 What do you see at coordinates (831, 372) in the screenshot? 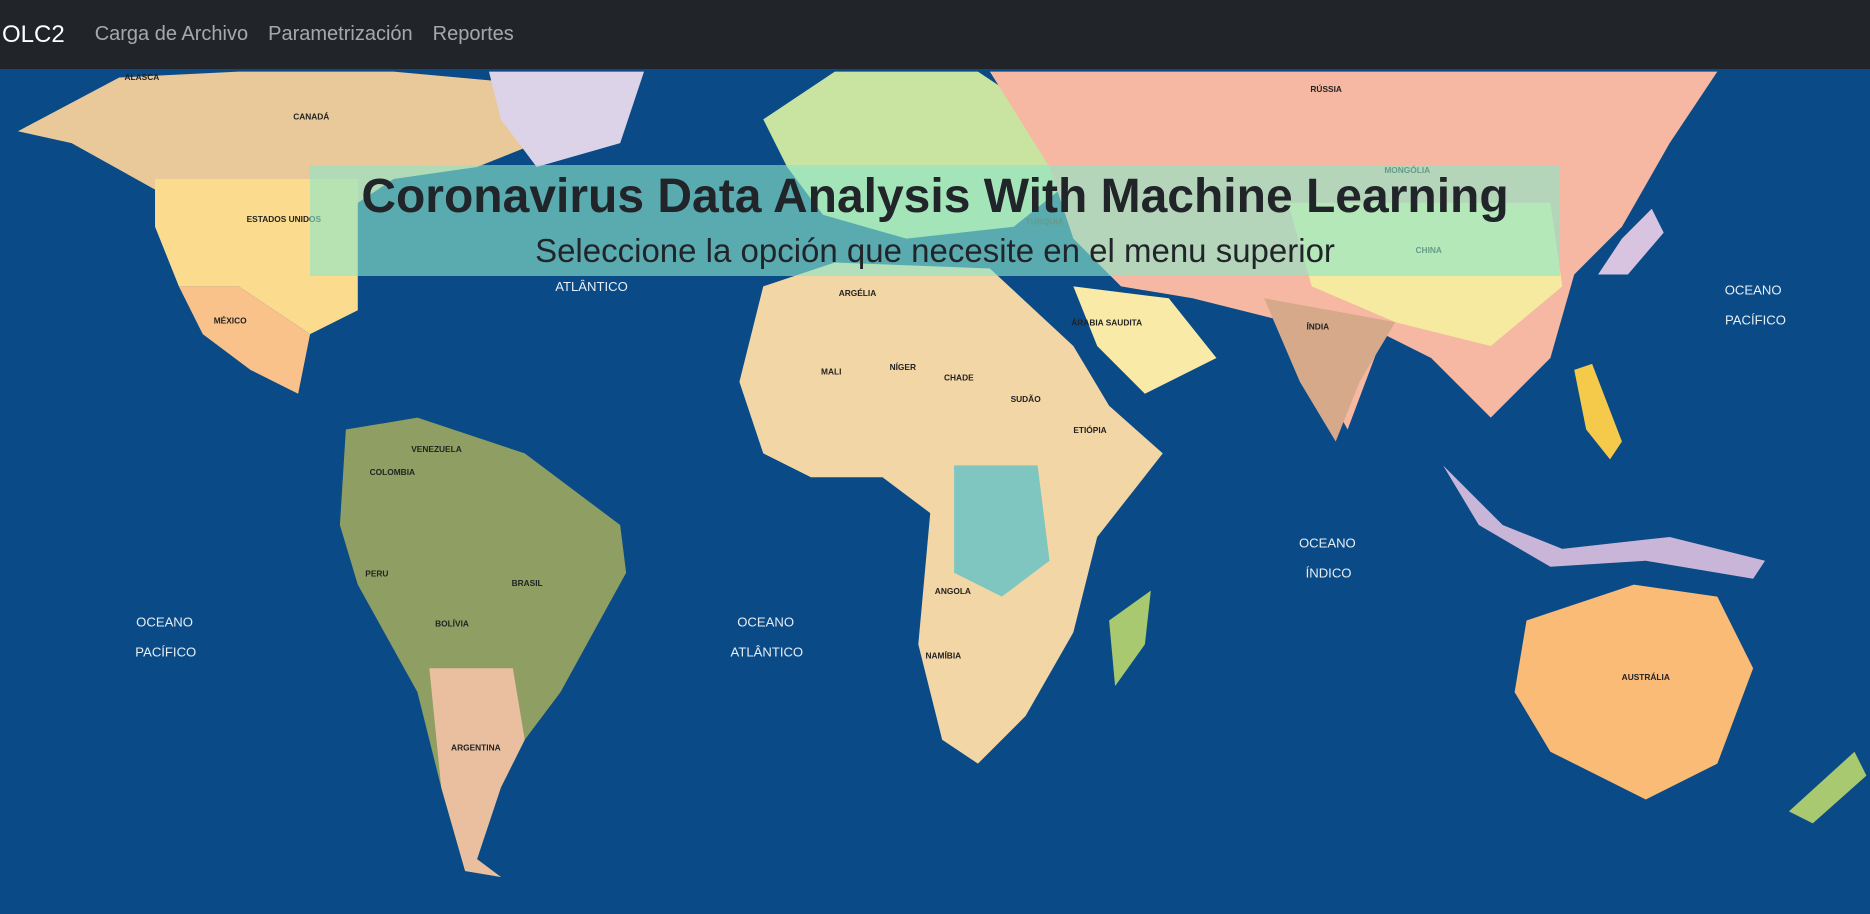
I see `country-label: MALI` at bounding box center [831, 372].